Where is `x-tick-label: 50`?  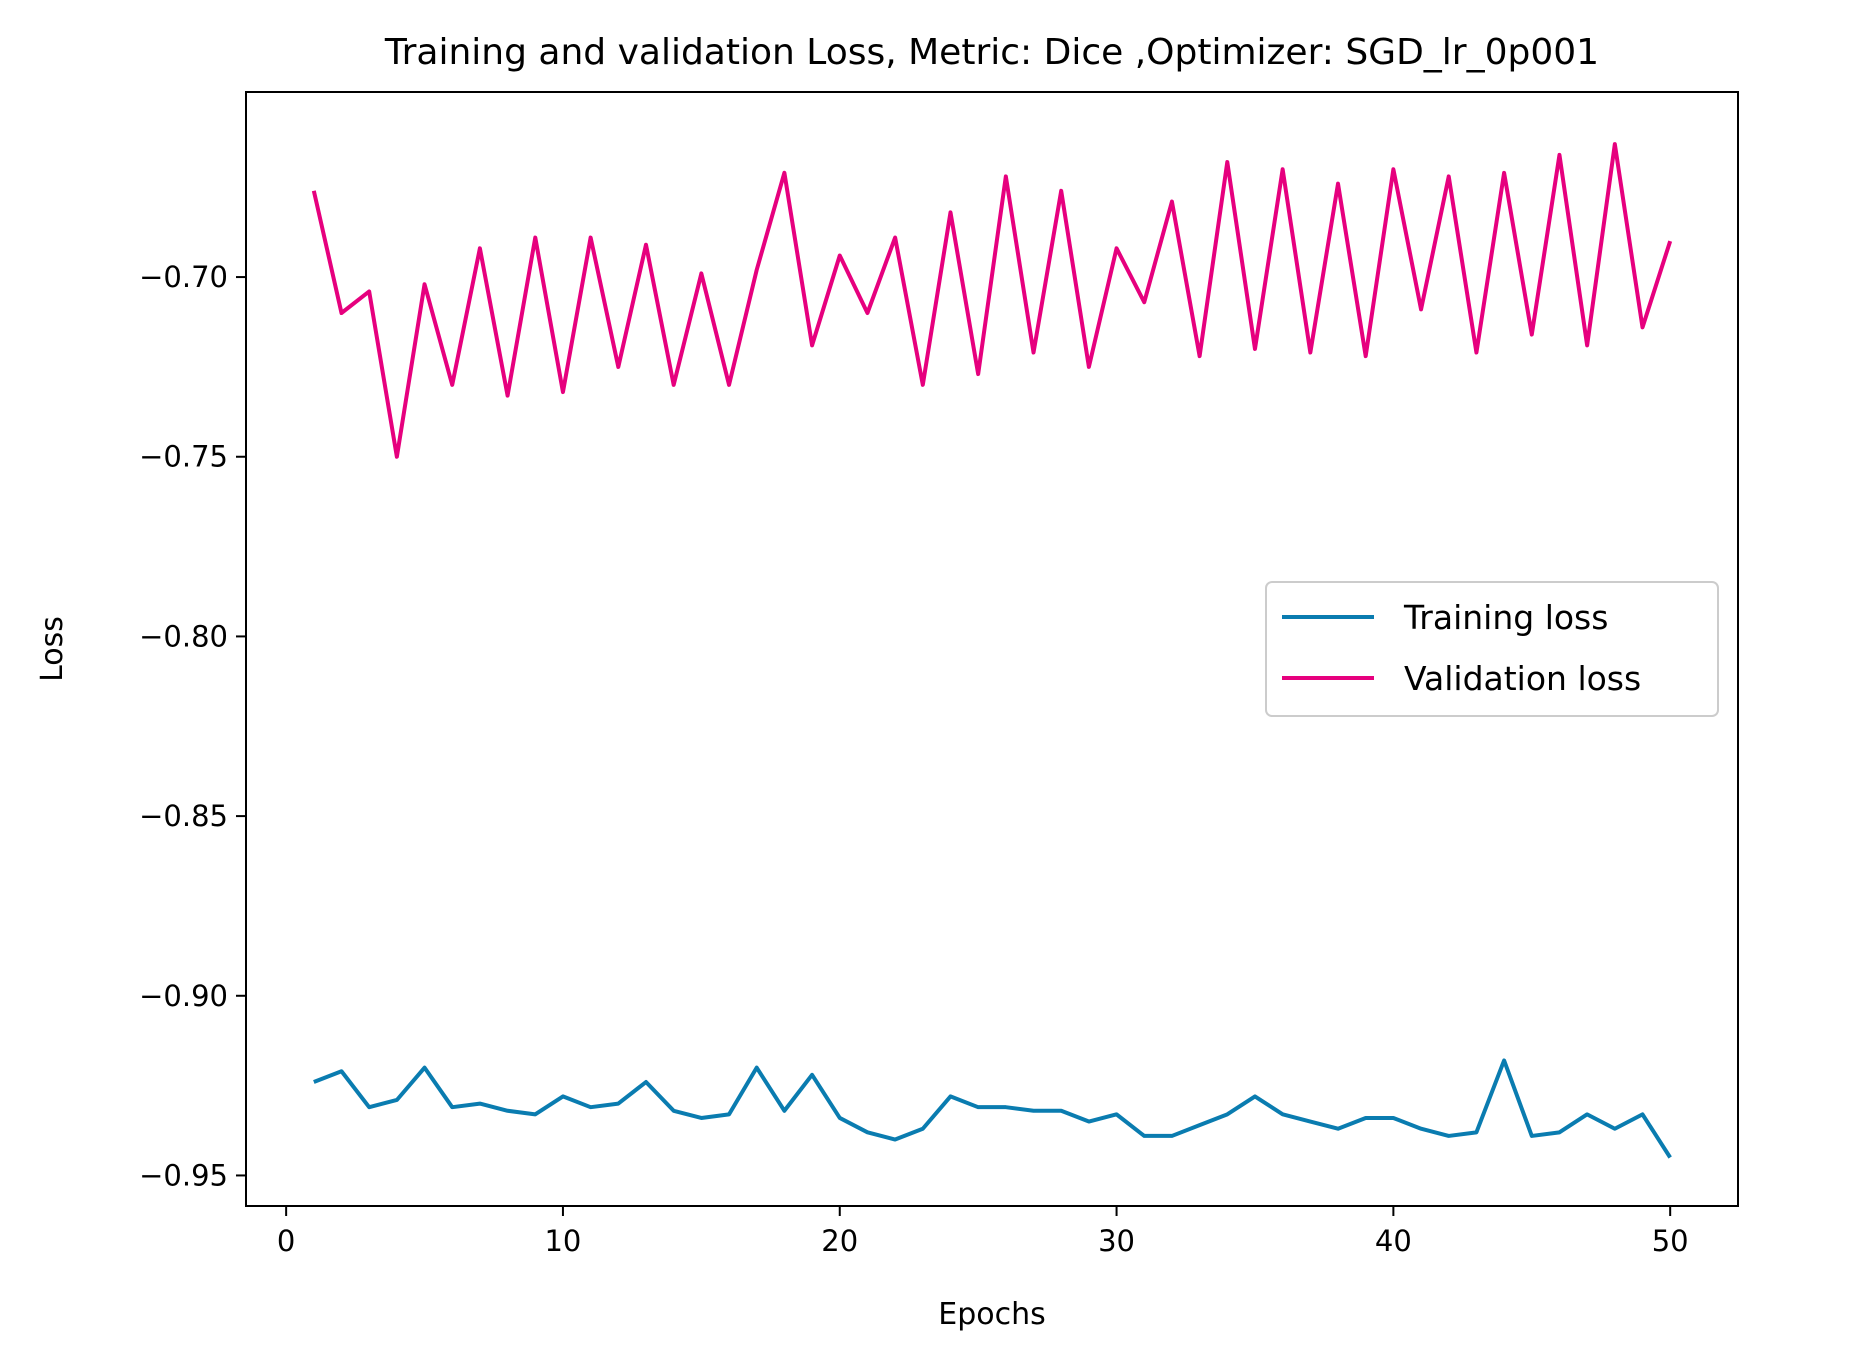
x-tick-label: 50 is located at coordinates (1670, 1241).